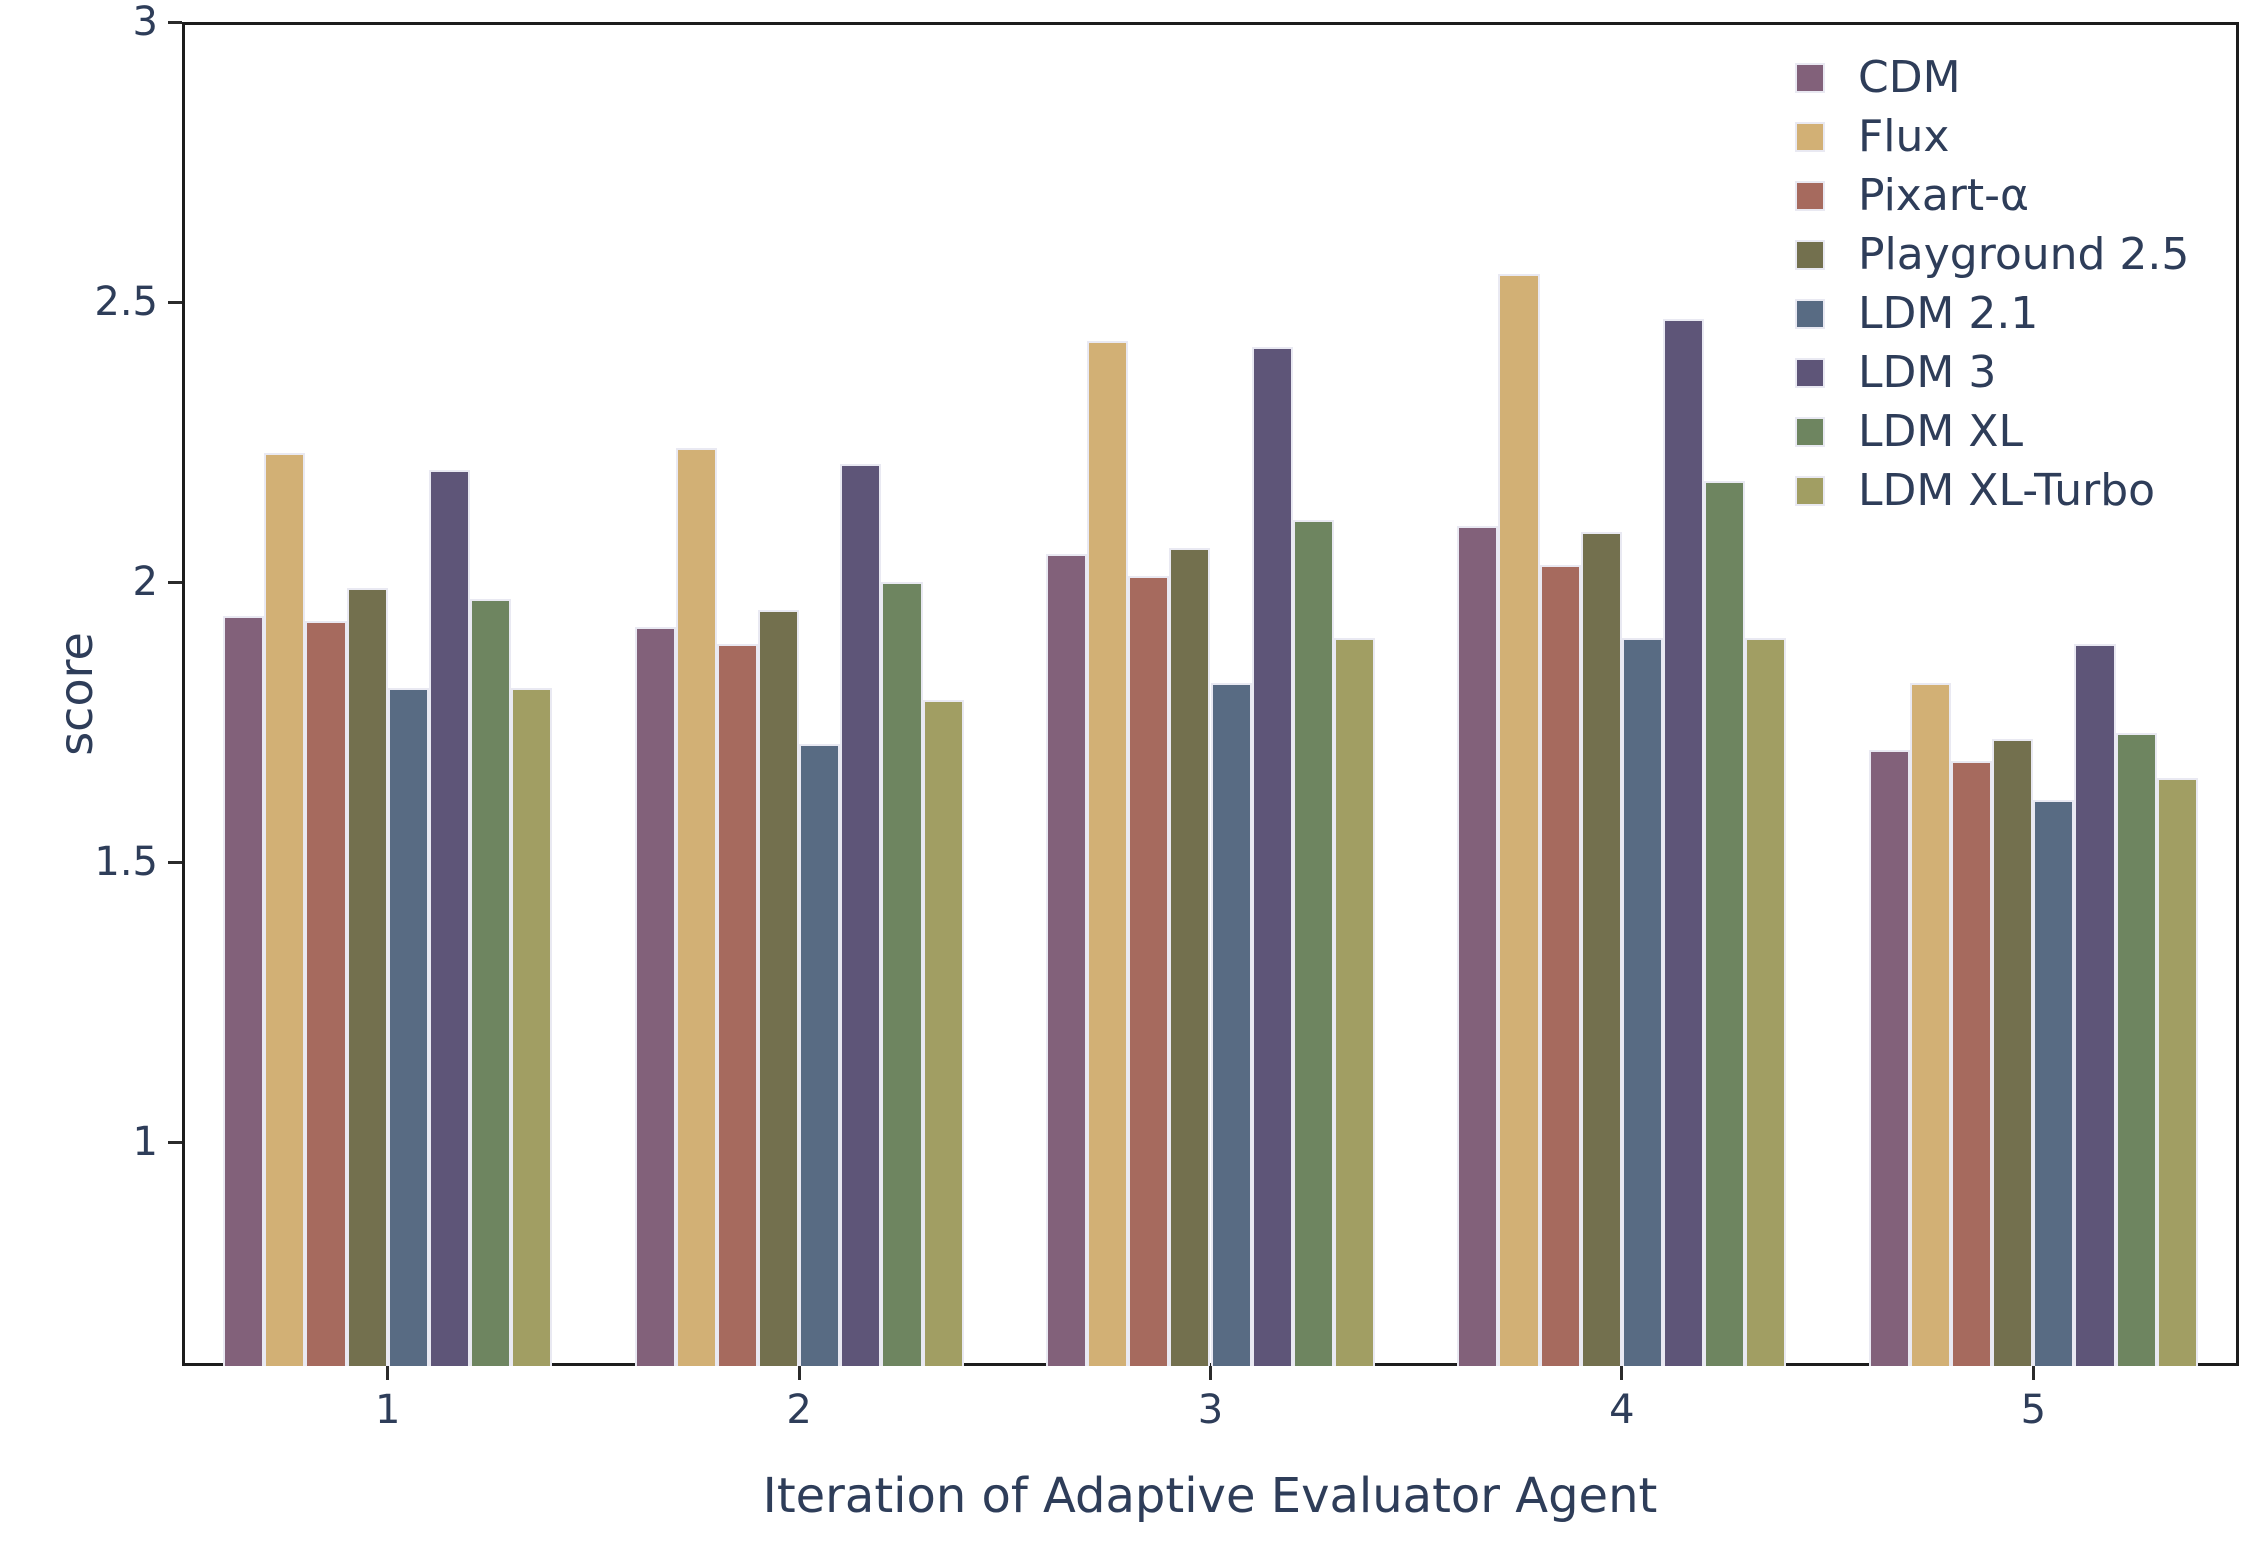 The width and height of the screenshot is (2266, 1544). I want to click on legend-item: LDM XL-Turbo, so click(1992, 490).